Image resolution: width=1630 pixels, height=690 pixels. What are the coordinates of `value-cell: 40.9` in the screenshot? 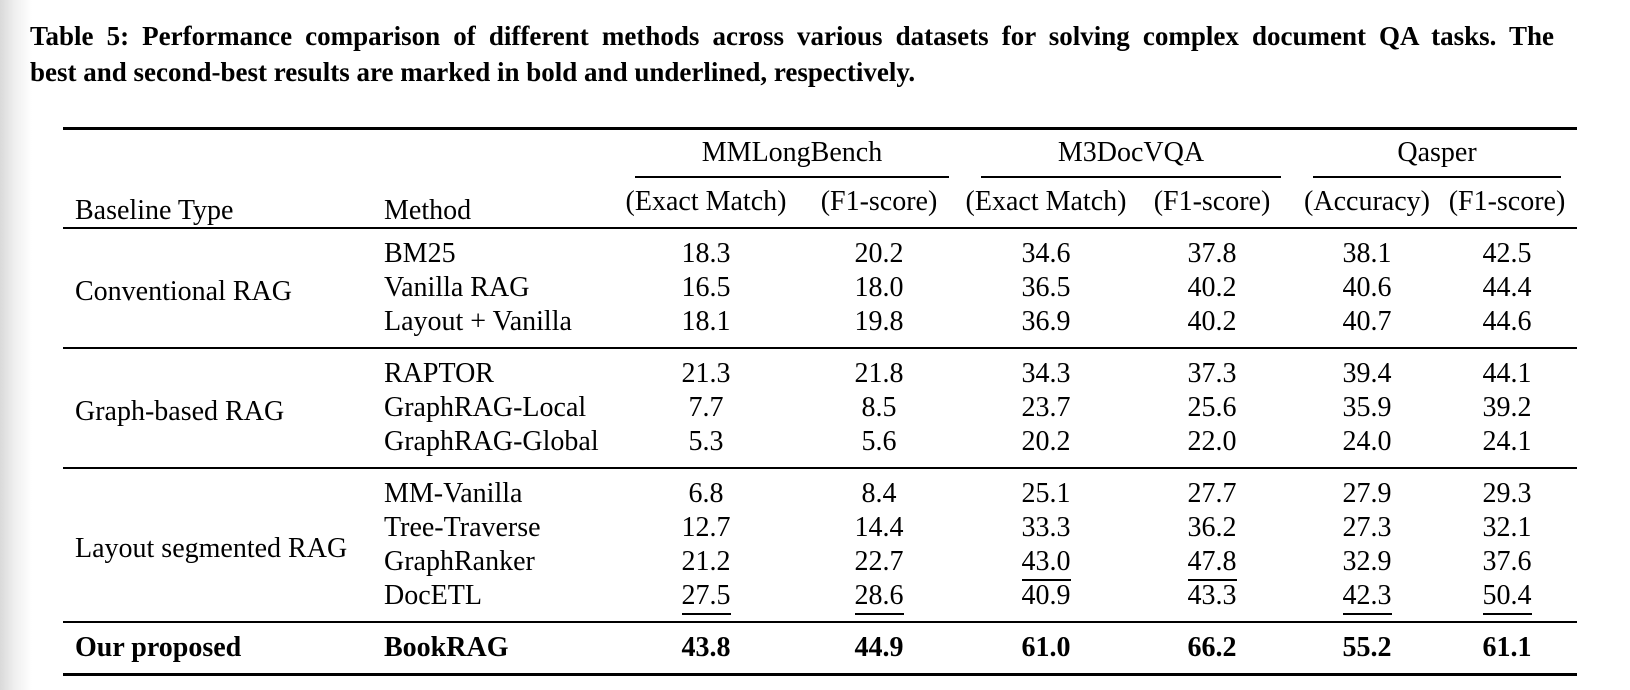 It's located at (1046, 595).